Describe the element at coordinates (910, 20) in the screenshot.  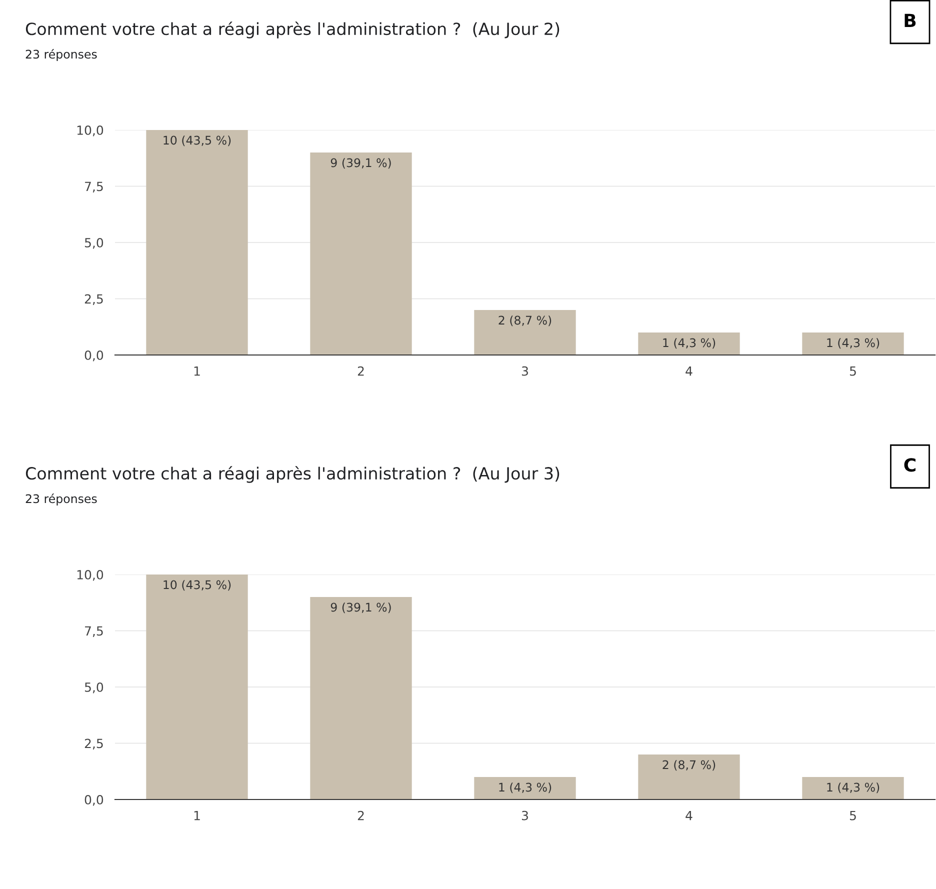
I see `text: B` at that location.